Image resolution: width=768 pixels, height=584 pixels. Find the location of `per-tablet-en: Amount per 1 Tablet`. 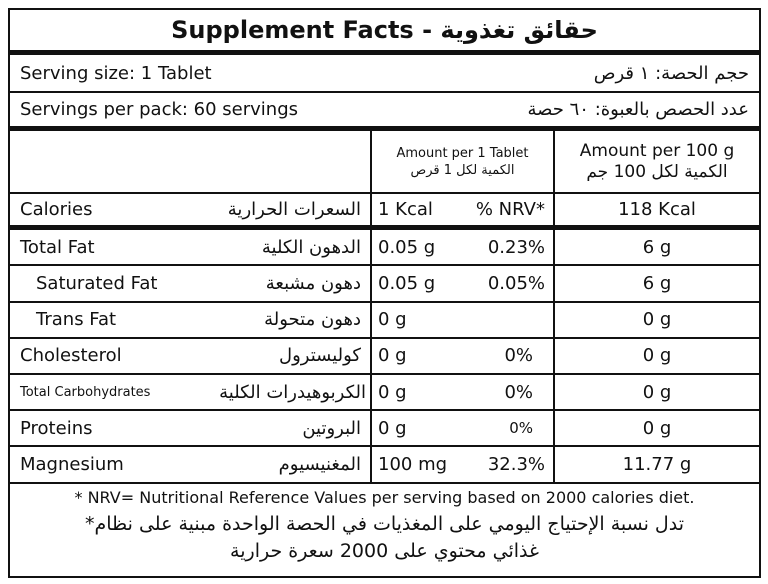

per-tablet-en: Amount per 1 Tablet is located at coordinates (462, 153).